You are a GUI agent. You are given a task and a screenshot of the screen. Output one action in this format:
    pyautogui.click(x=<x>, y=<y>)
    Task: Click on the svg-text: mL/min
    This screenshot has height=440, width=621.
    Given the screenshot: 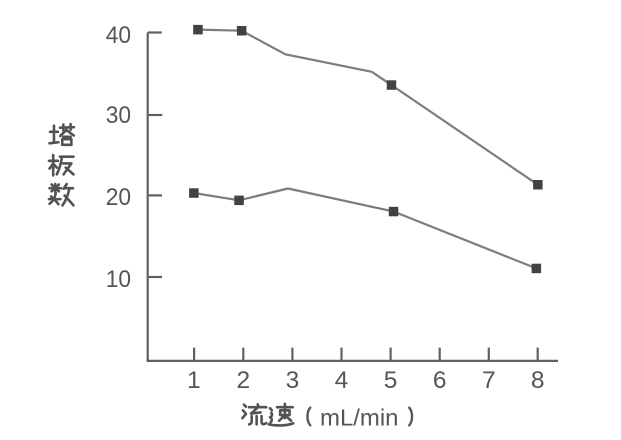 What is the action you would take?
    pyautogui.click(x=359, y=417)
    